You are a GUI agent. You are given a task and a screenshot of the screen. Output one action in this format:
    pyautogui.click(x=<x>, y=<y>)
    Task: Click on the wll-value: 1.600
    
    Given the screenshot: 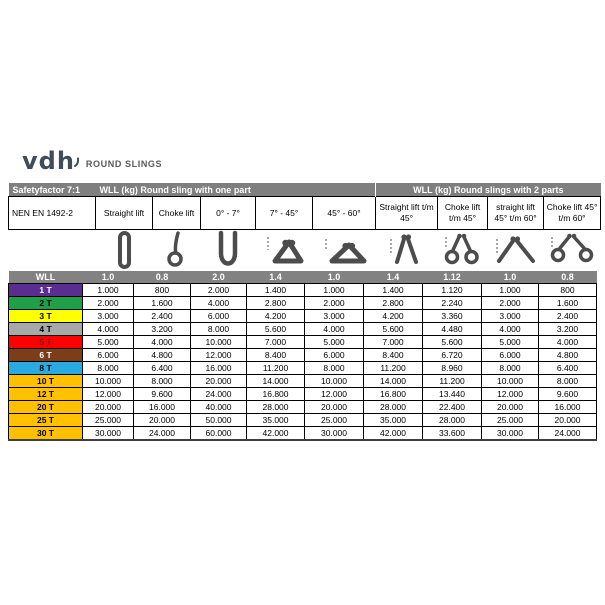 What is the action you would take?
    pyautogui.click(x=162, y=303)
    